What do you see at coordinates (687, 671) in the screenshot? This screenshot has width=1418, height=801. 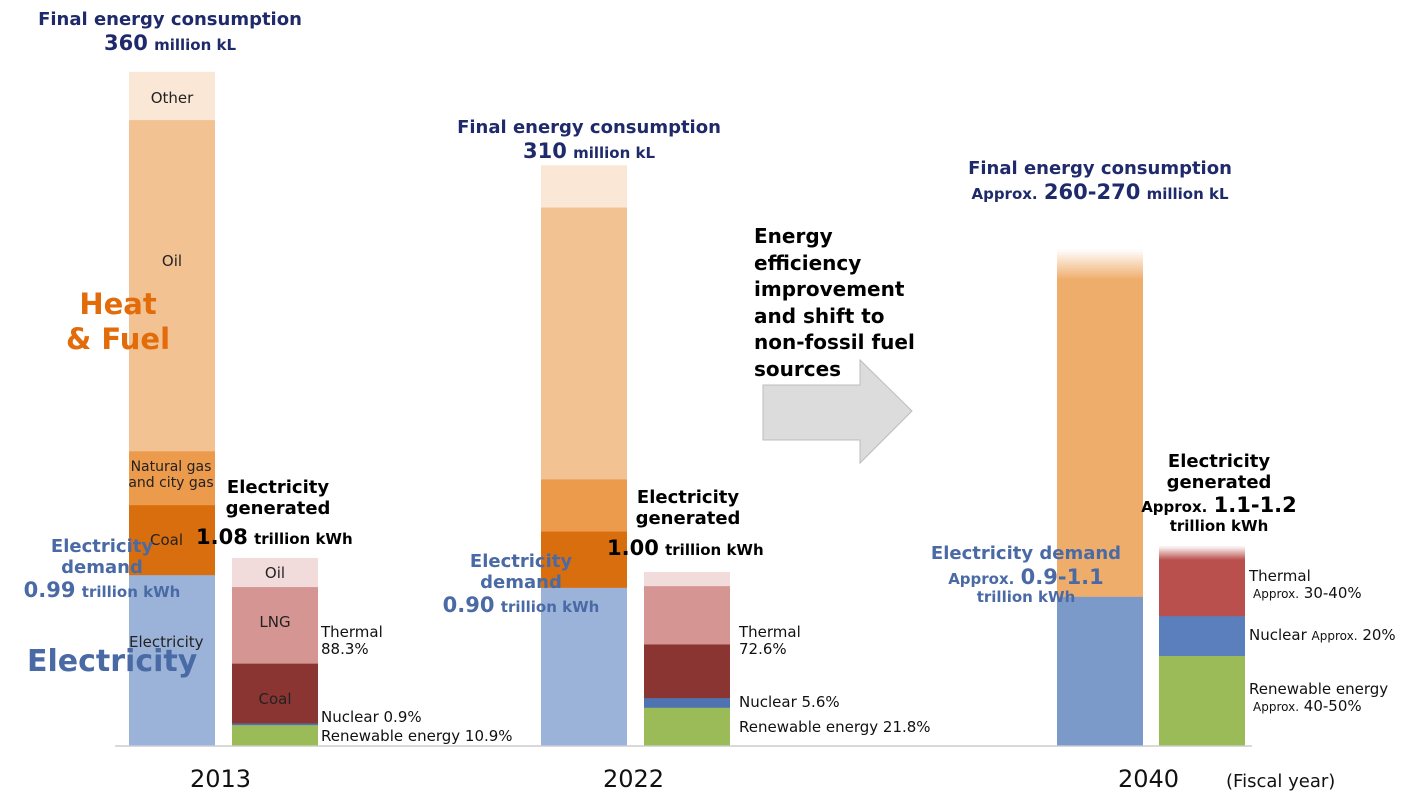 I see `gen-bar-2022-coal` at bounding box center [687, 671].